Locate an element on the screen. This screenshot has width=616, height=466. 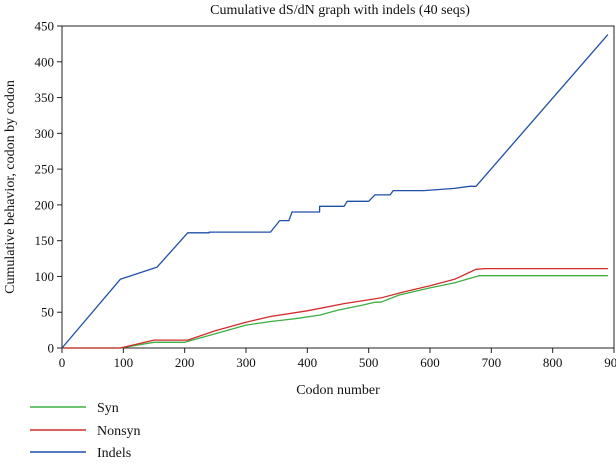
x-tick-label: 700 is located at coordinates (492, 362).